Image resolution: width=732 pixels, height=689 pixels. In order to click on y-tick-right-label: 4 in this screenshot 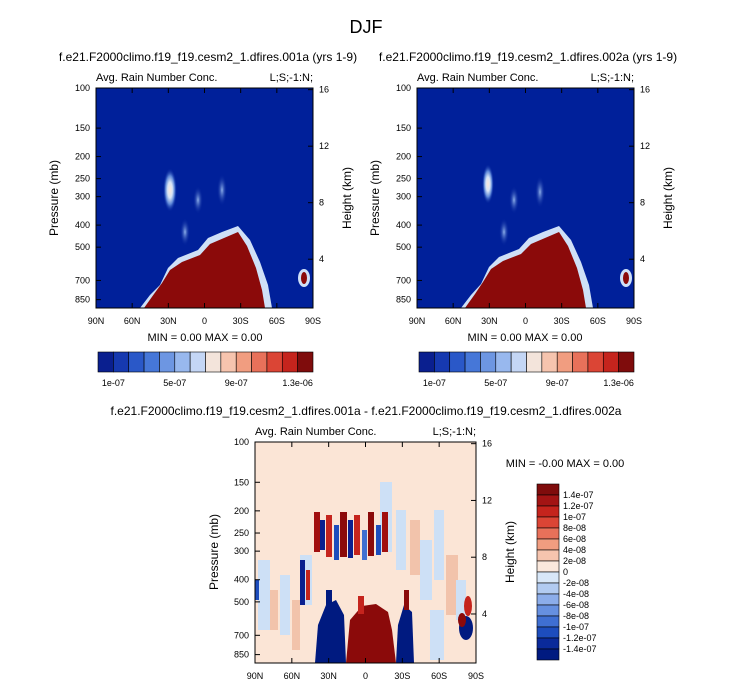, I will do `click(642, 259)`.